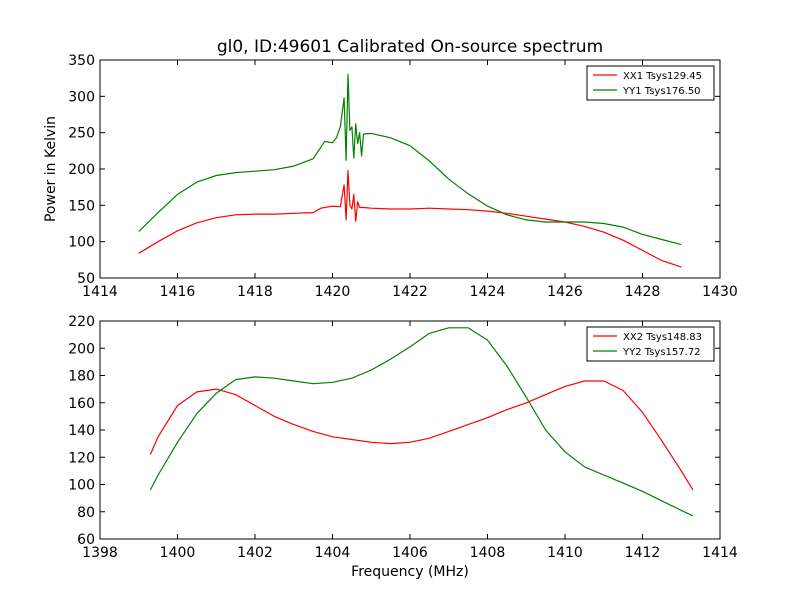  I want to click on legend-label-2: YY2 Tsys157.72, so click(661, 352).